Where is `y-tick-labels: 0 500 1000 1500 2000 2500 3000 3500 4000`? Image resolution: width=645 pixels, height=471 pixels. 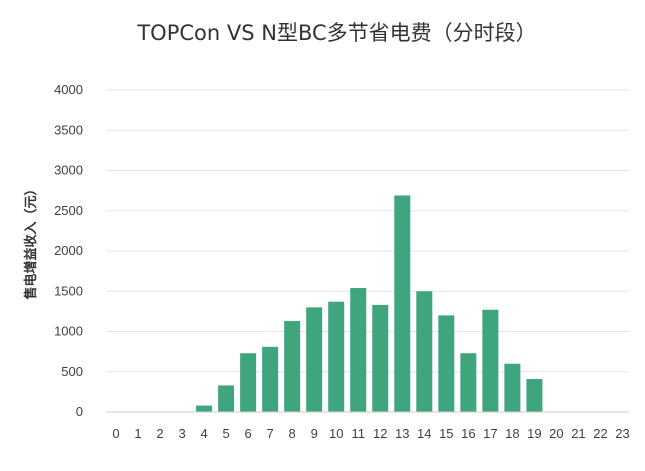
y-tick-labels: 0 500 1000 1500 2000 2500 3000 3500 4000 is located at coordinates (68, 250).